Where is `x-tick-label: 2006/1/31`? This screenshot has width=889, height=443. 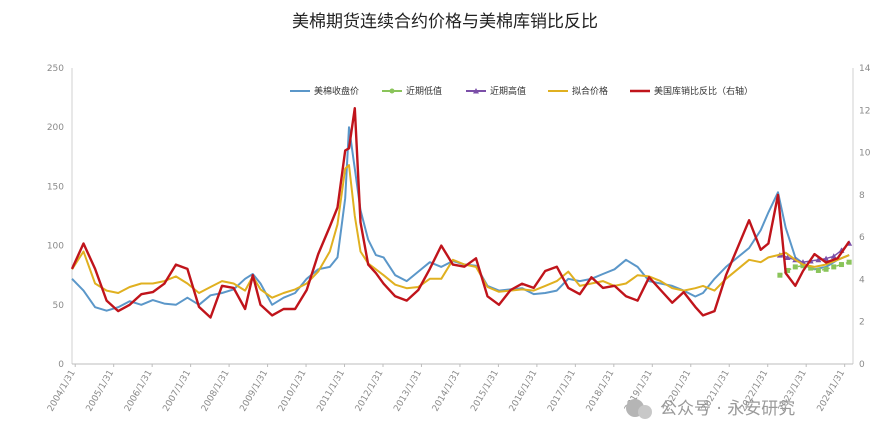
x-tick-label: 2006/1/31 is located at coordinates (139, 391).